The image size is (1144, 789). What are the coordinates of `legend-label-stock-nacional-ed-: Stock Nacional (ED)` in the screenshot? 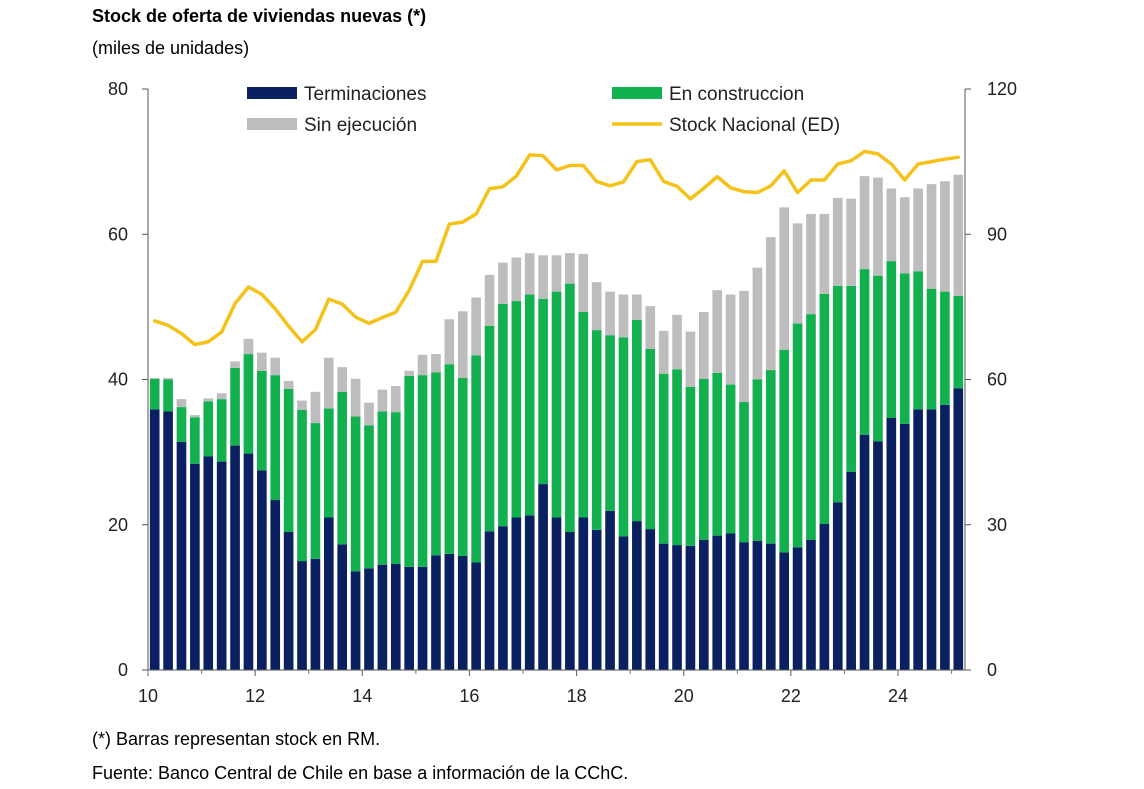 It's located at (754, 125).